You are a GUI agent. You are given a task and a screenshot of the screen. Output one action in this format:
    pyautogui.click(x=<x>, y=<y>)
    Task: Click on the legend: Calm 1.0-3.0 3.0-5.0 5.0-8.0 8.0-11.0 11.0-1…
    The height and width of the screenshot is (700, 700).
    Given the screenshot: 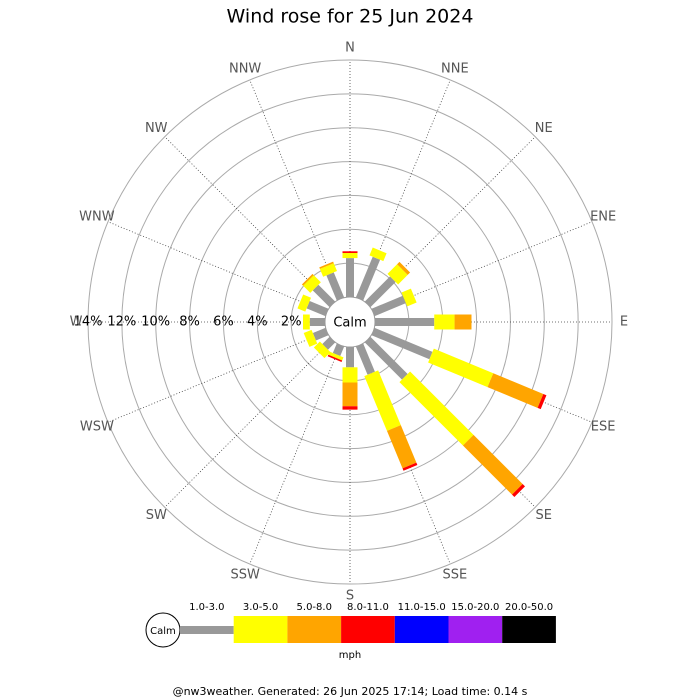 What is the action you would take?
    pyautogui.click(x=350, y=625)
    